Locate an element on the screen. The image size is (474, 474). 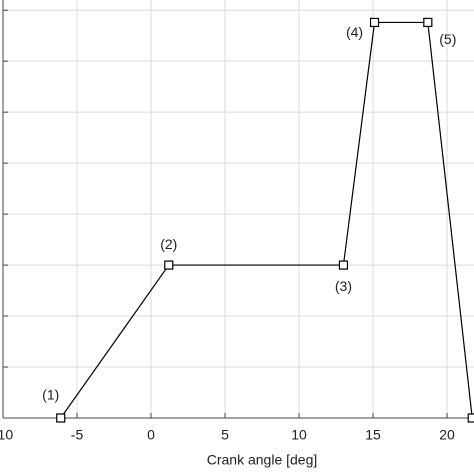
point-label: (2) is located at coordinates (168, 244).